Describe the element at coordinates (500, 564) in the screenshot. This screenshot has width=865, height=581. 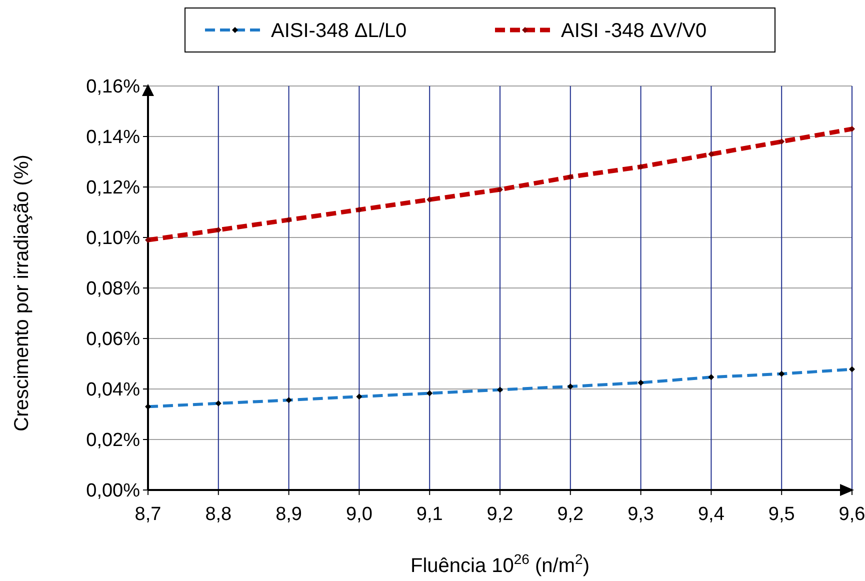
I see `x-axis-title: Fluência 10$^{26}$ (n/m$^{2}$)` at that location.